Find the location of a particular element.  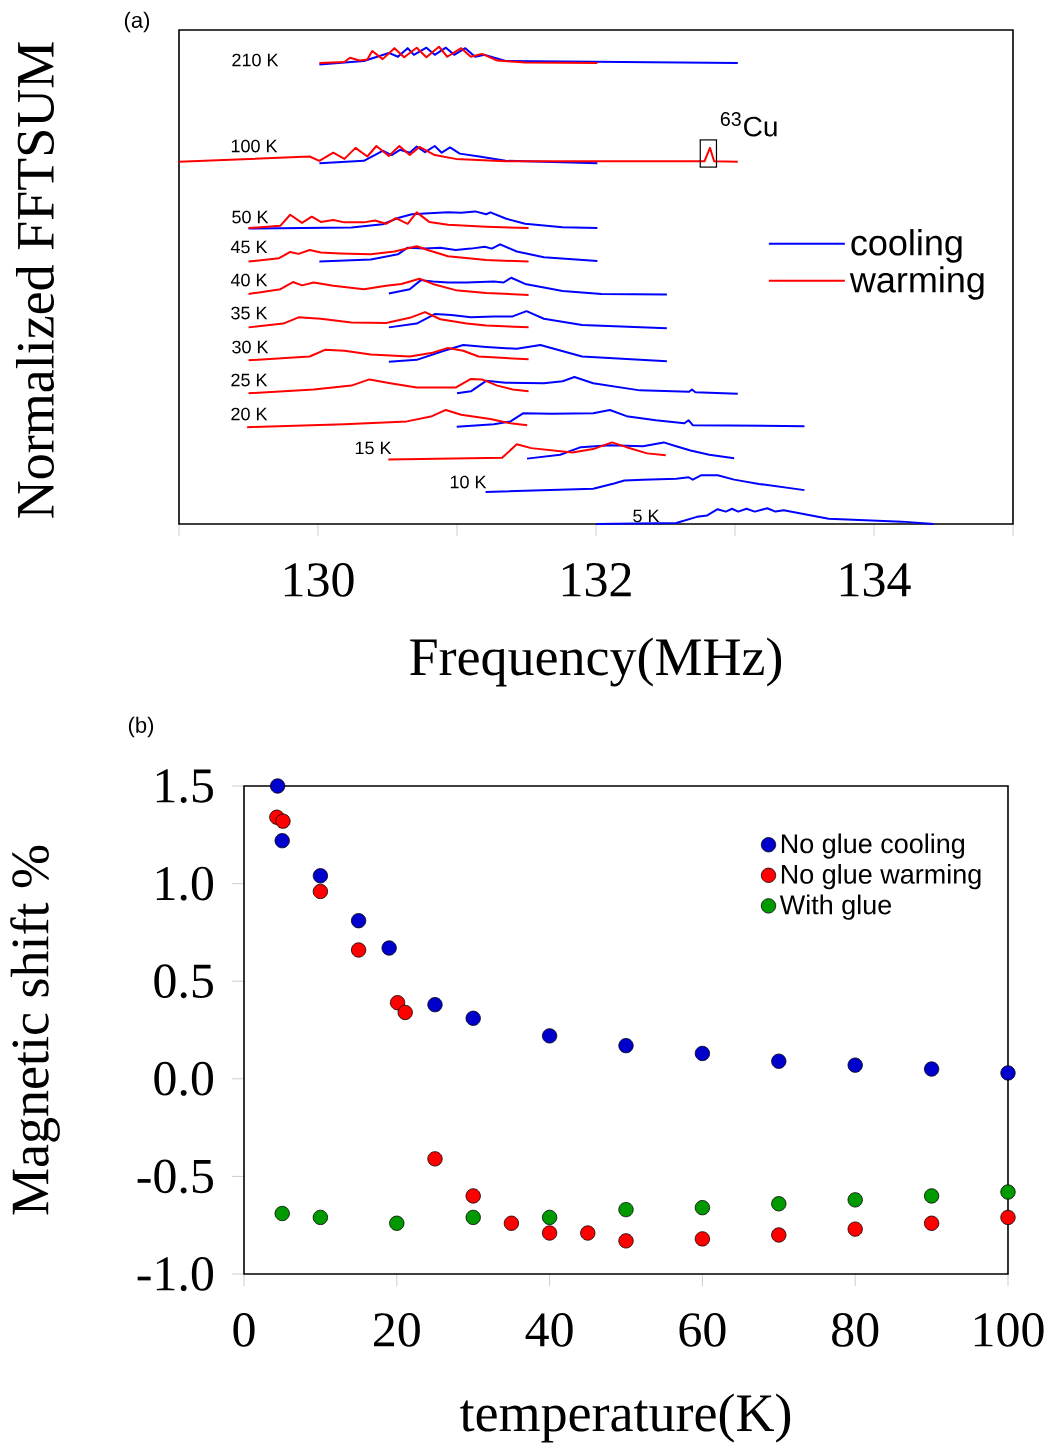

legend-label: No glue warming is located at coordinates (881, 877).